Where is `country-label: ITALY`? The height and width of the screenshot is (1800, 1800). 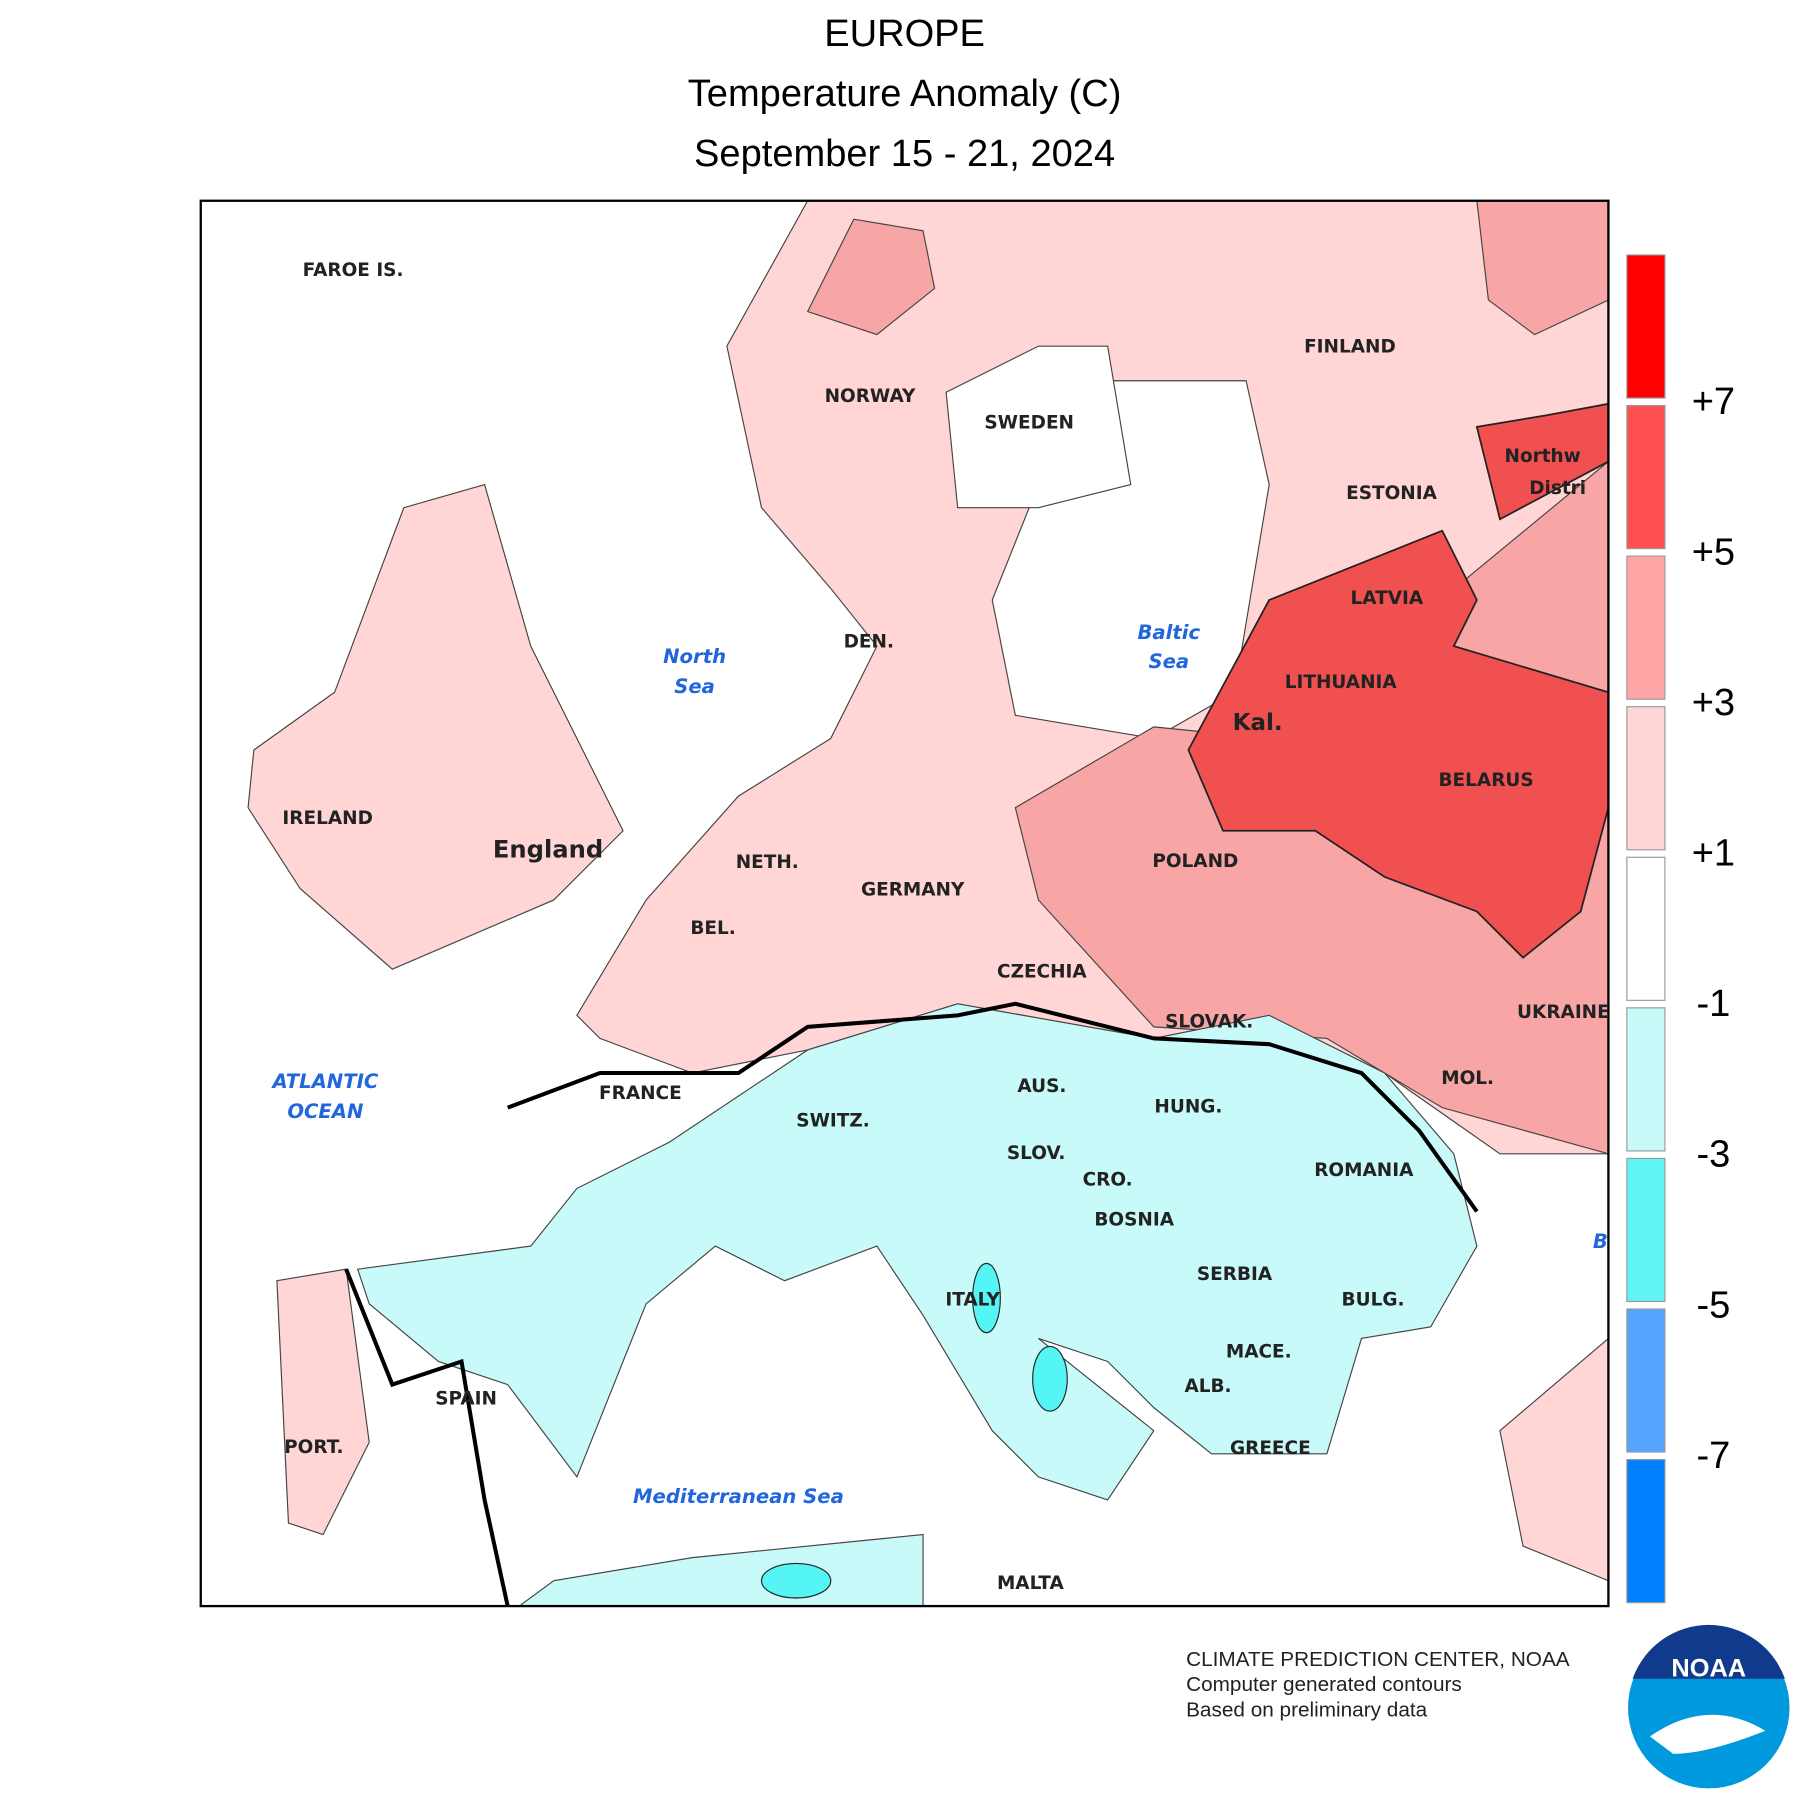
country-label: ITALY is located at coordinates (972, 1299).